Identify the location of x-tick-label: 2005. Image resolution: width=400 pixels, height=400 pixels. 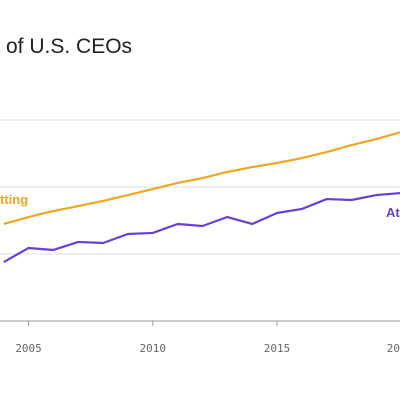
(28, 348).